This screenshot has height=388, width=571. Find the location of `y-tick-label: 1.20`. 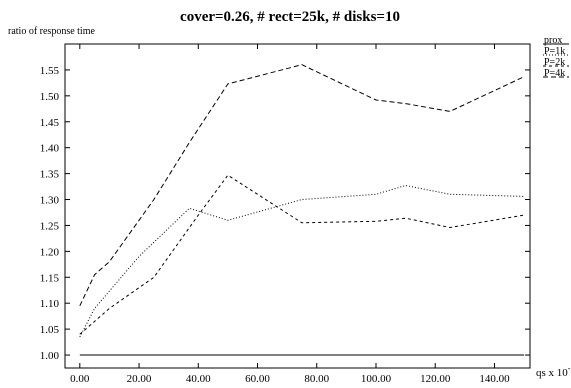

y-tick-label: 1.20 is located at coordinates (50, 252).